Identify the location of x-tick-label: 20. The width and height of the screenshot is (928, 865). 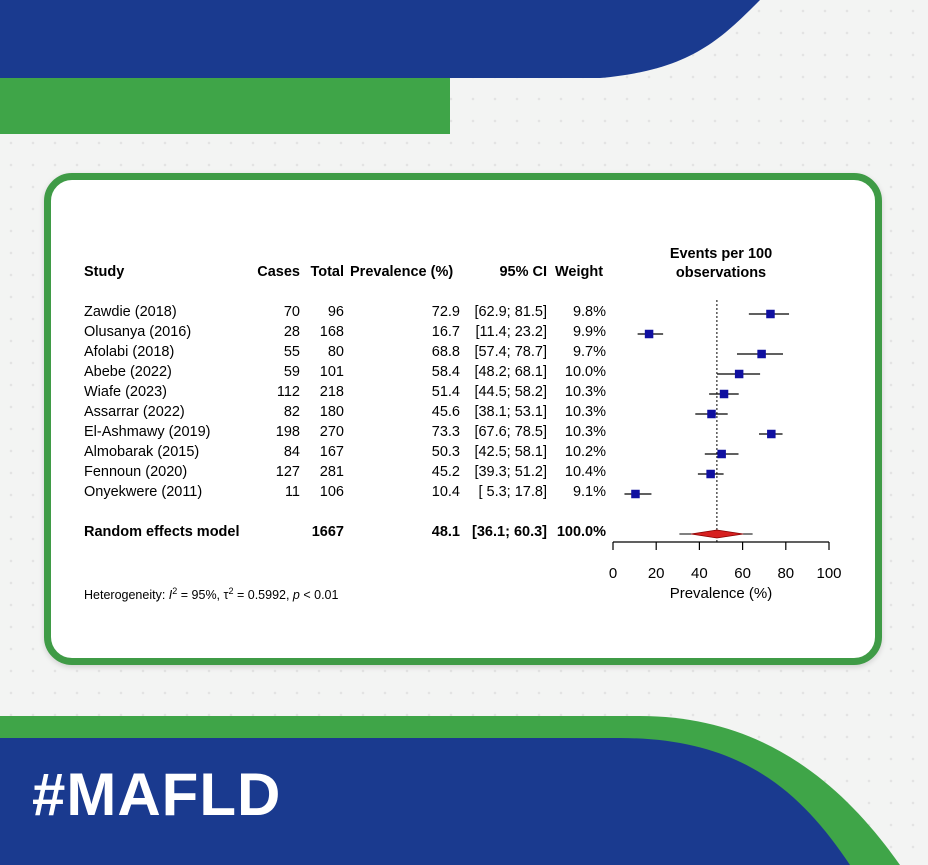
(656, 573).